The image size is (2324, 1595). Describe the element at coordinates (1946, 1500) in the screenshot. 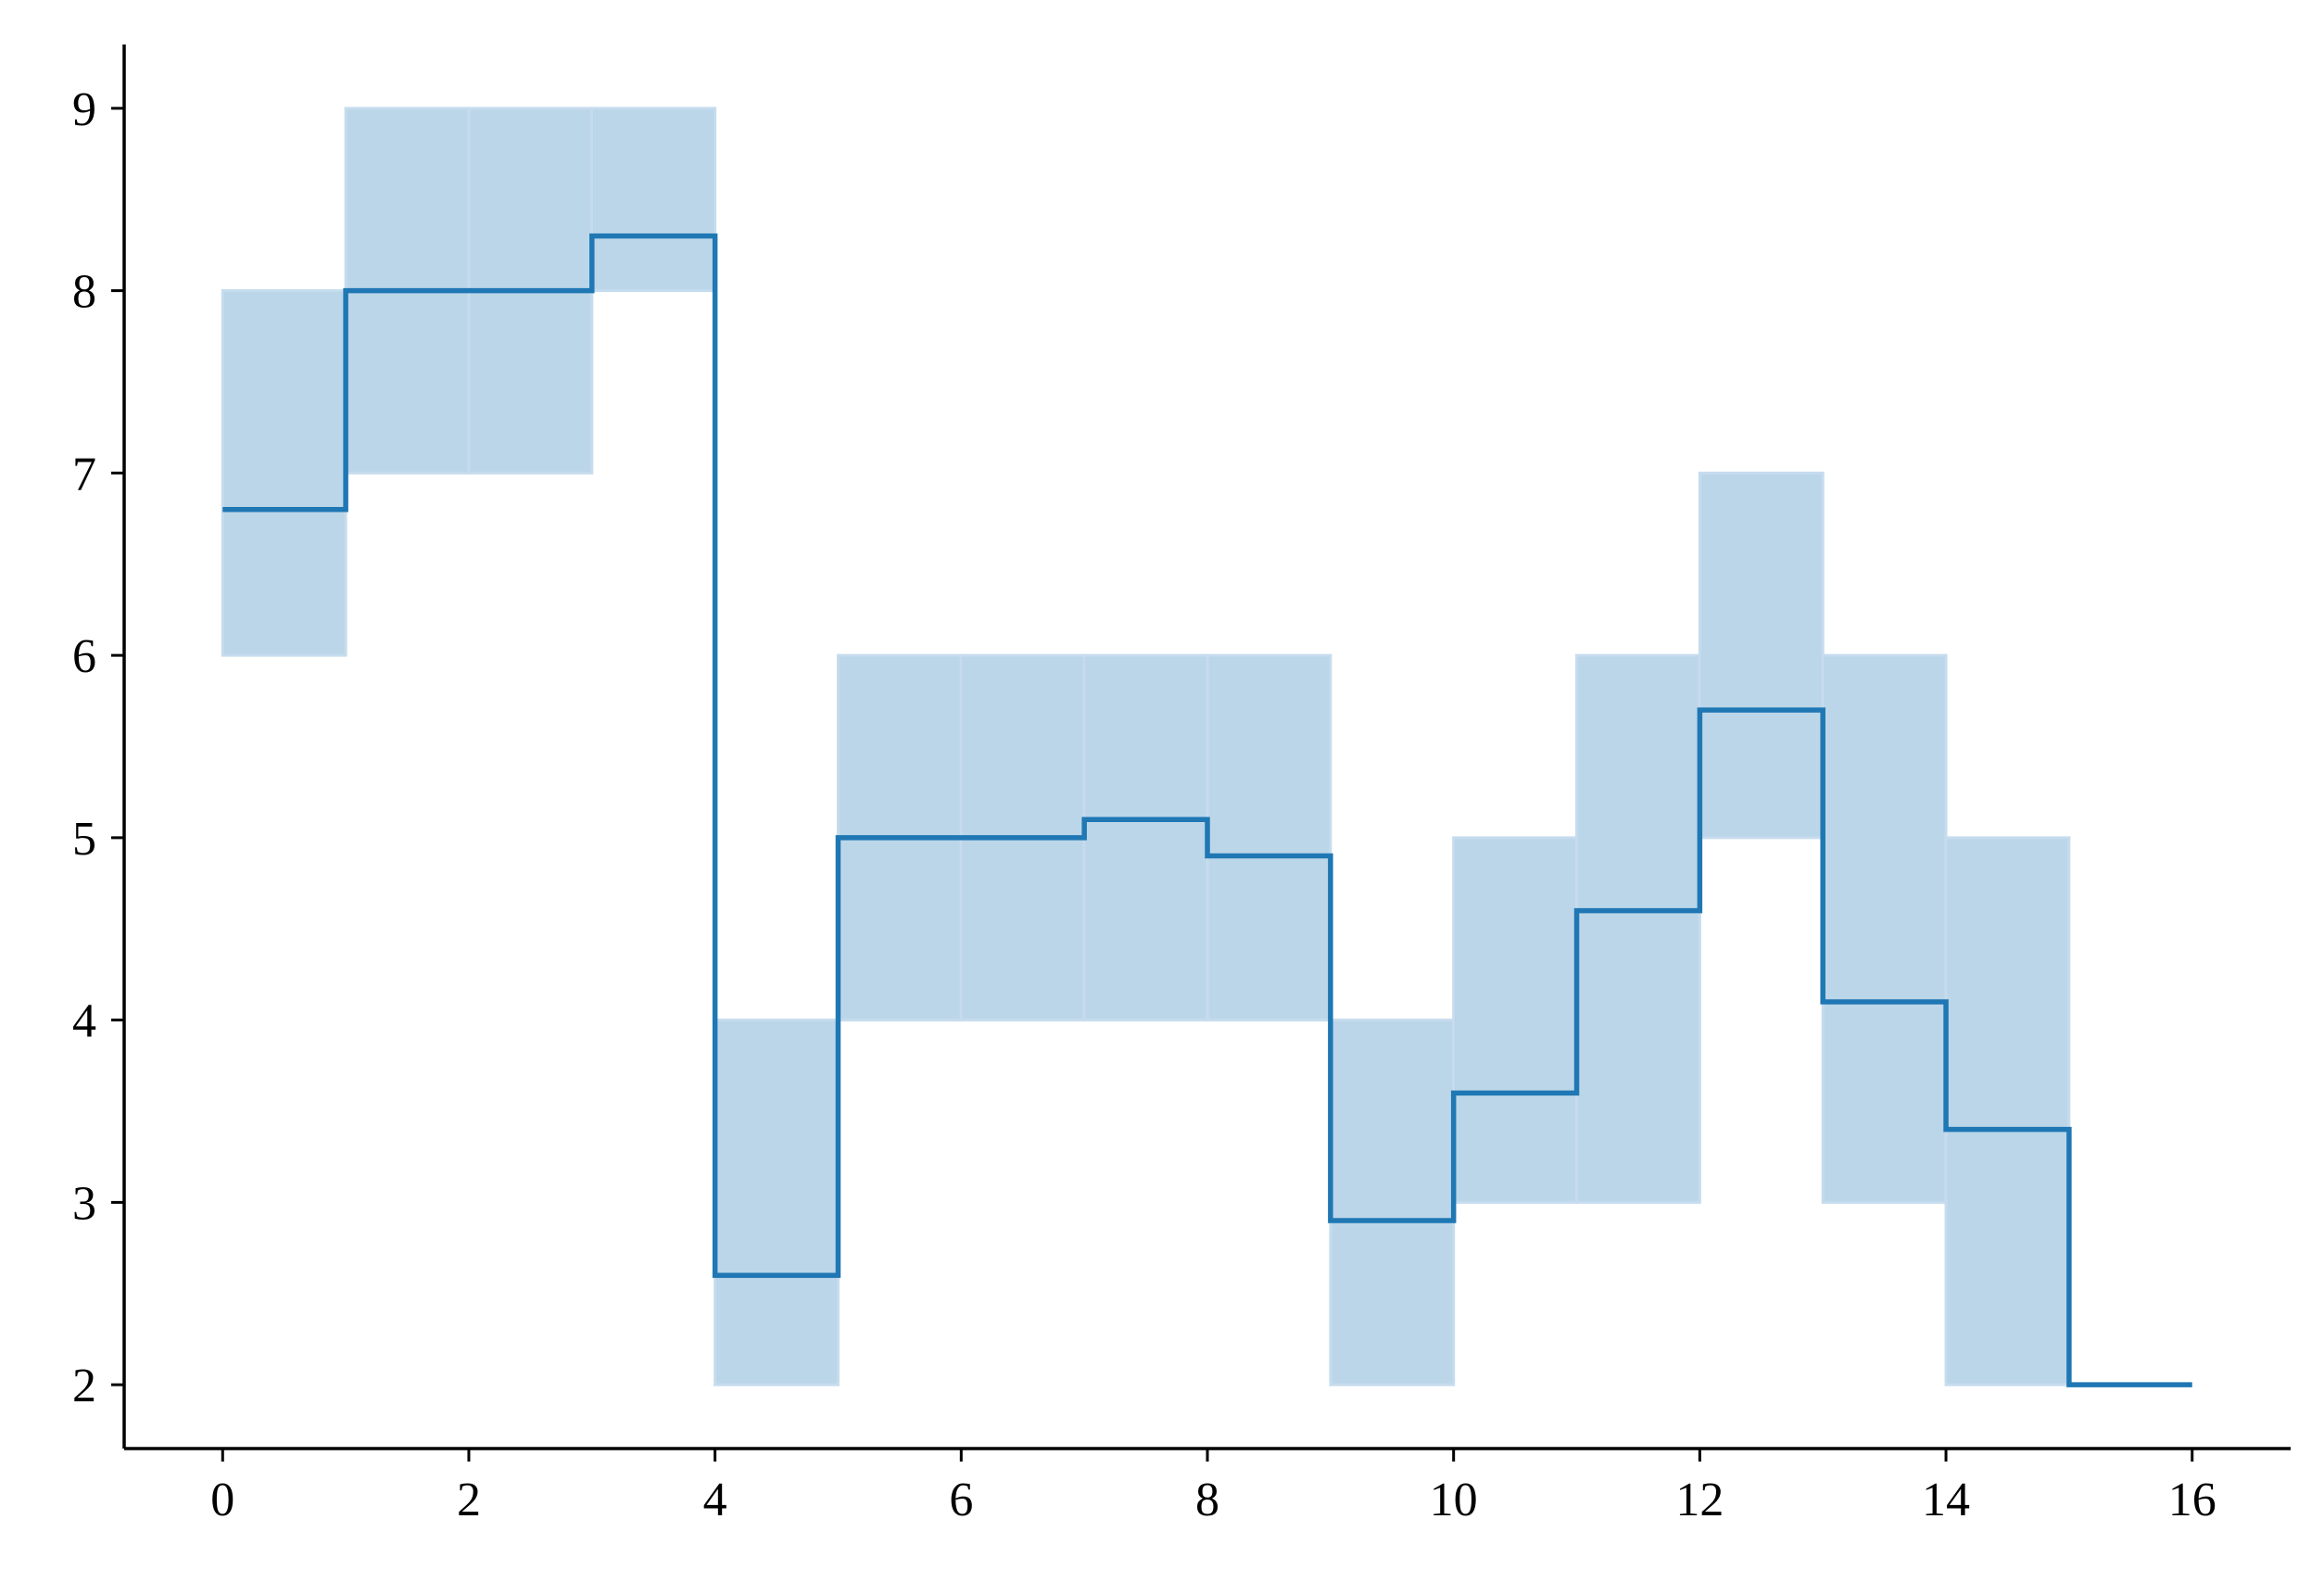

I see `x-tick-label: 14` at that location.